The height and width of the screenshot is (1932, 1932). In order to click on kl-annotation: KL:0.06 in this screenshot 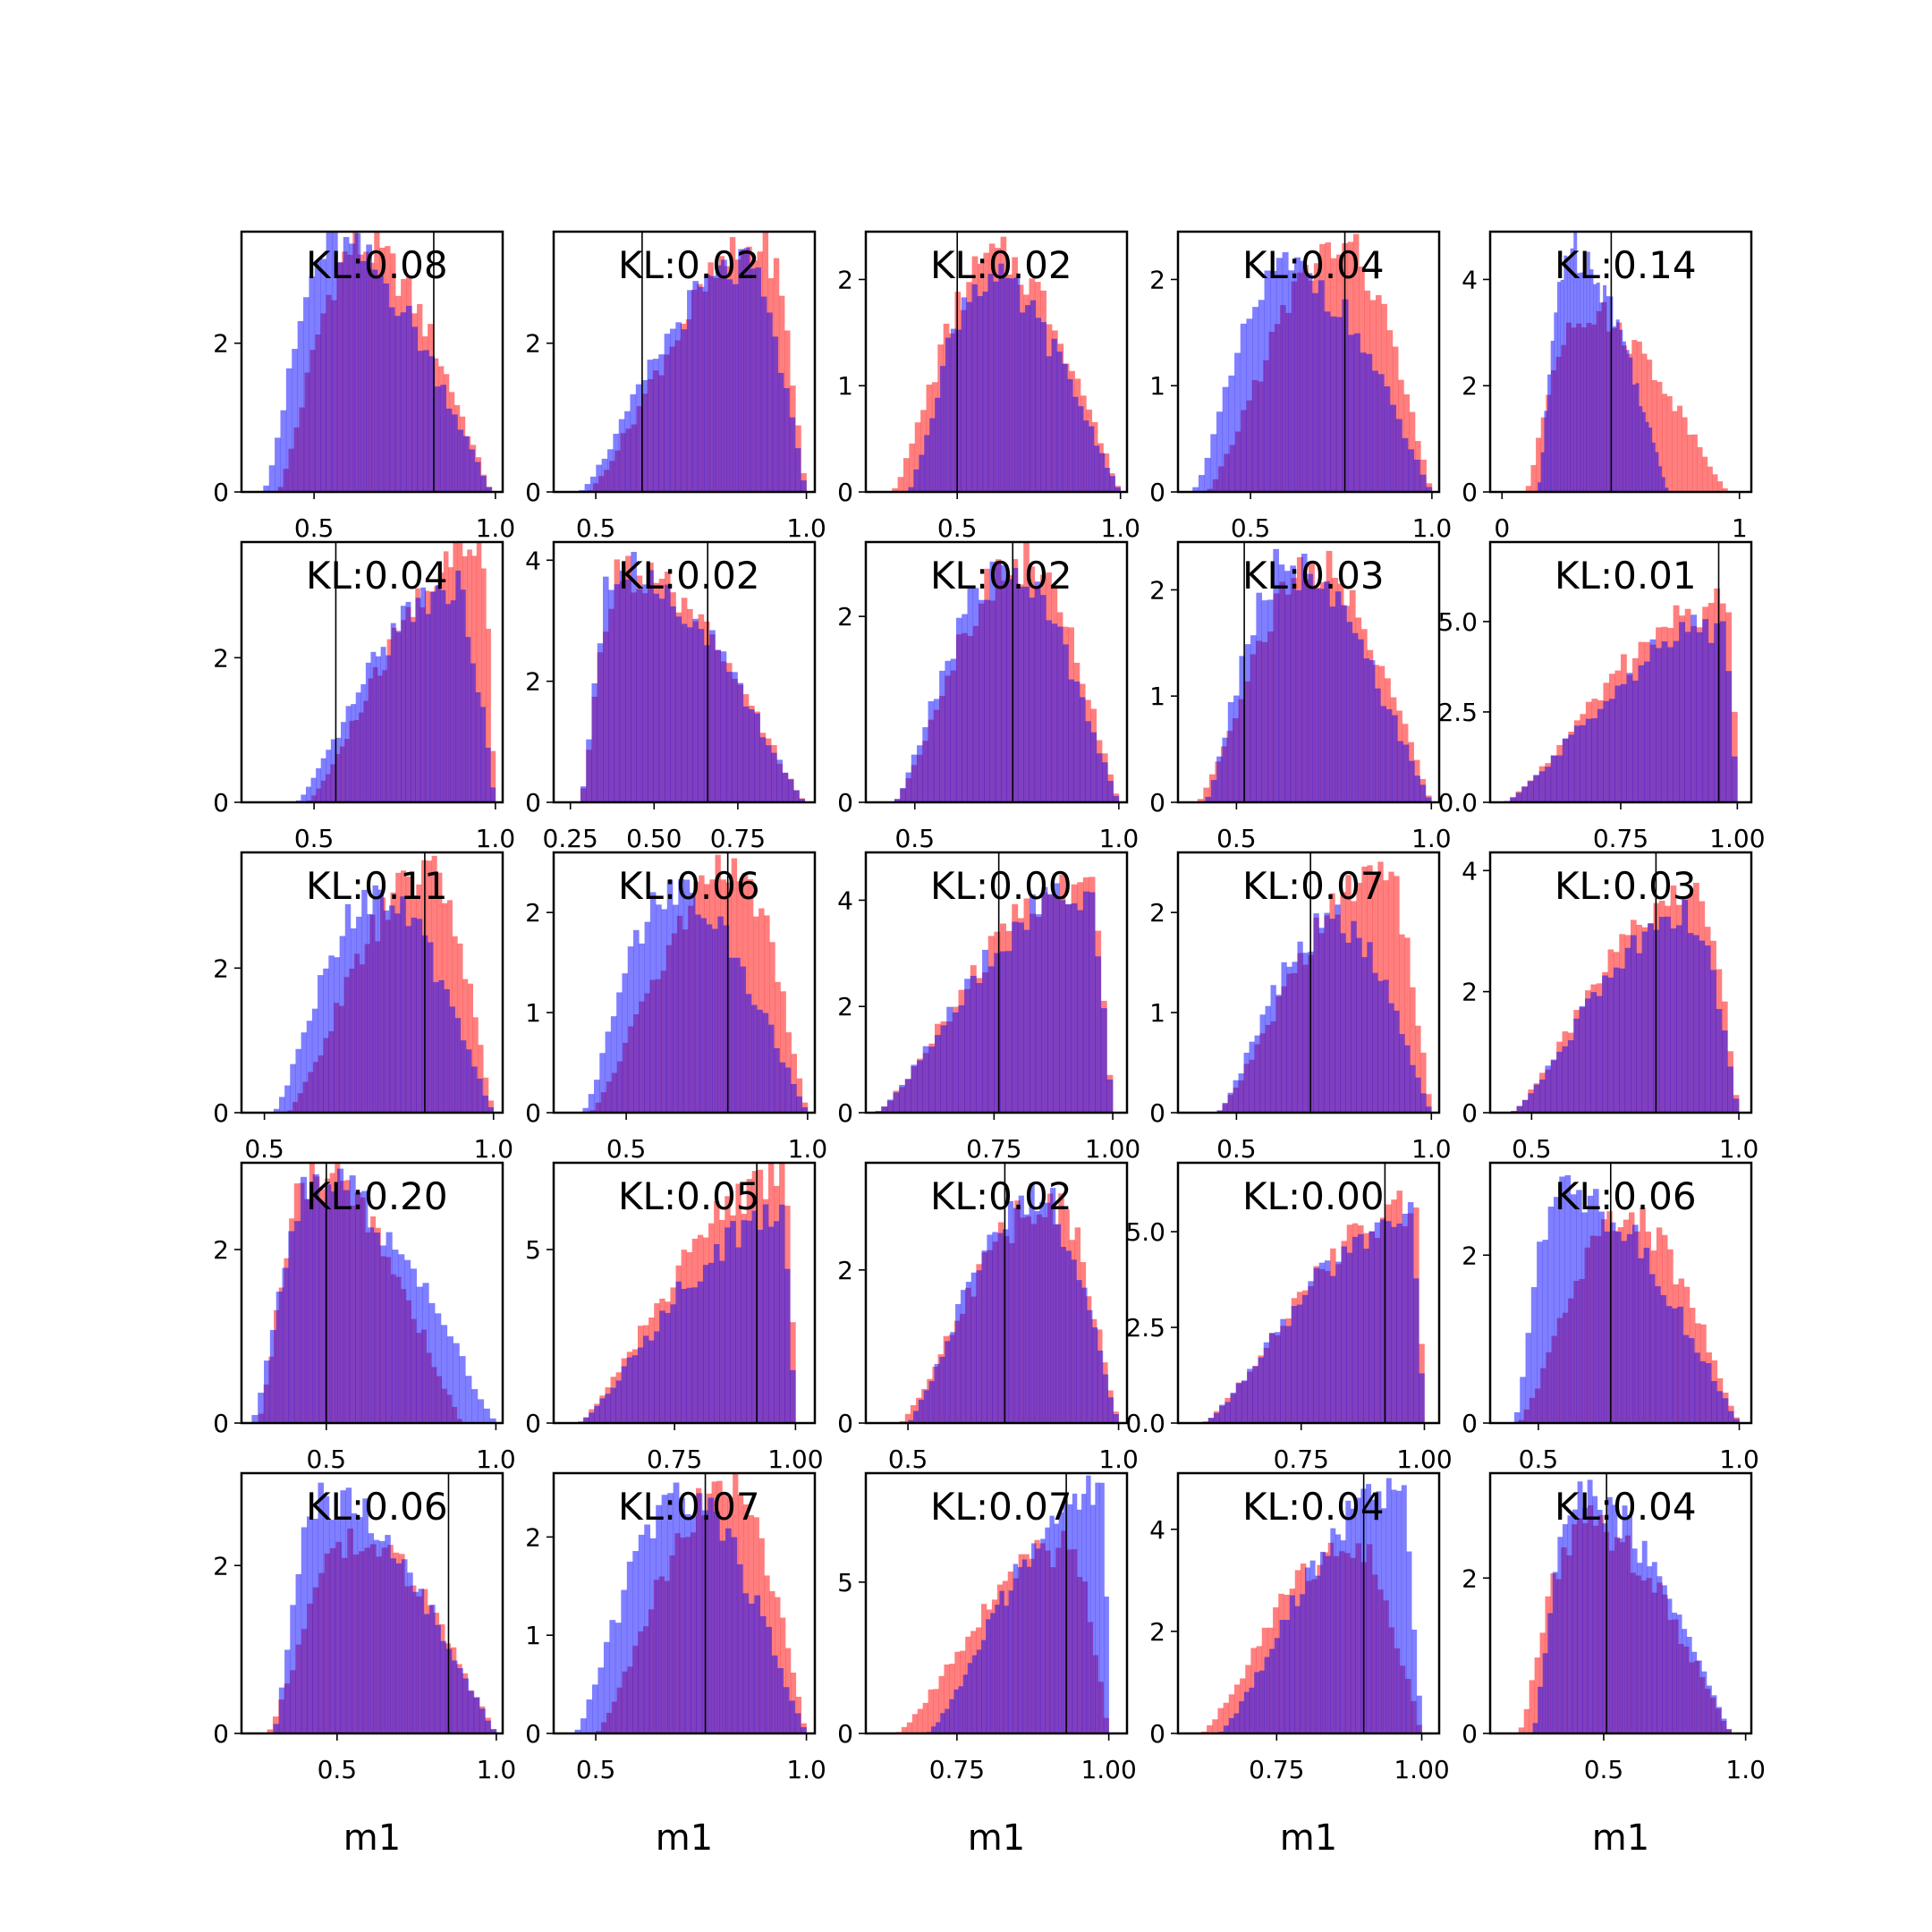, I will do `click(1626, 1196)`.